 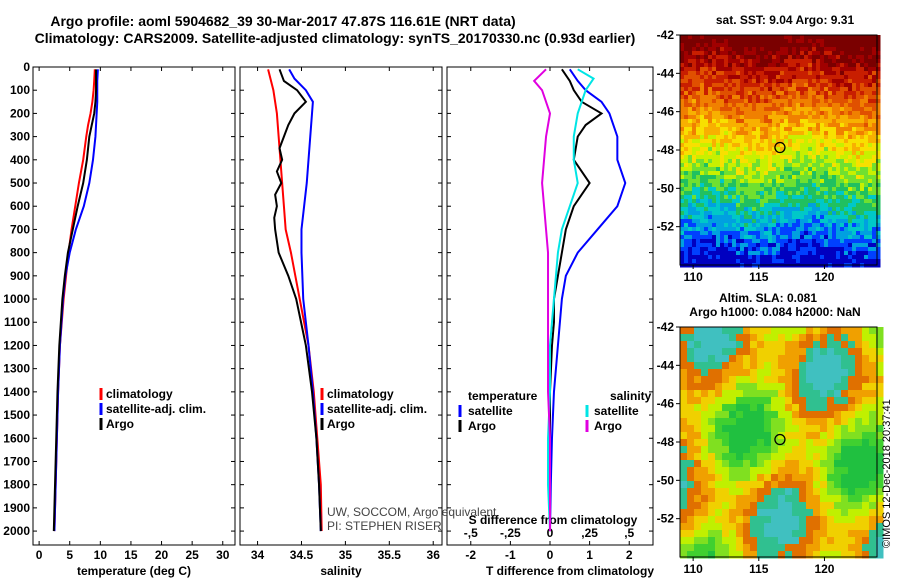 I want to click on s-diff-tick-label: ,25, so click(x=589, y=533).